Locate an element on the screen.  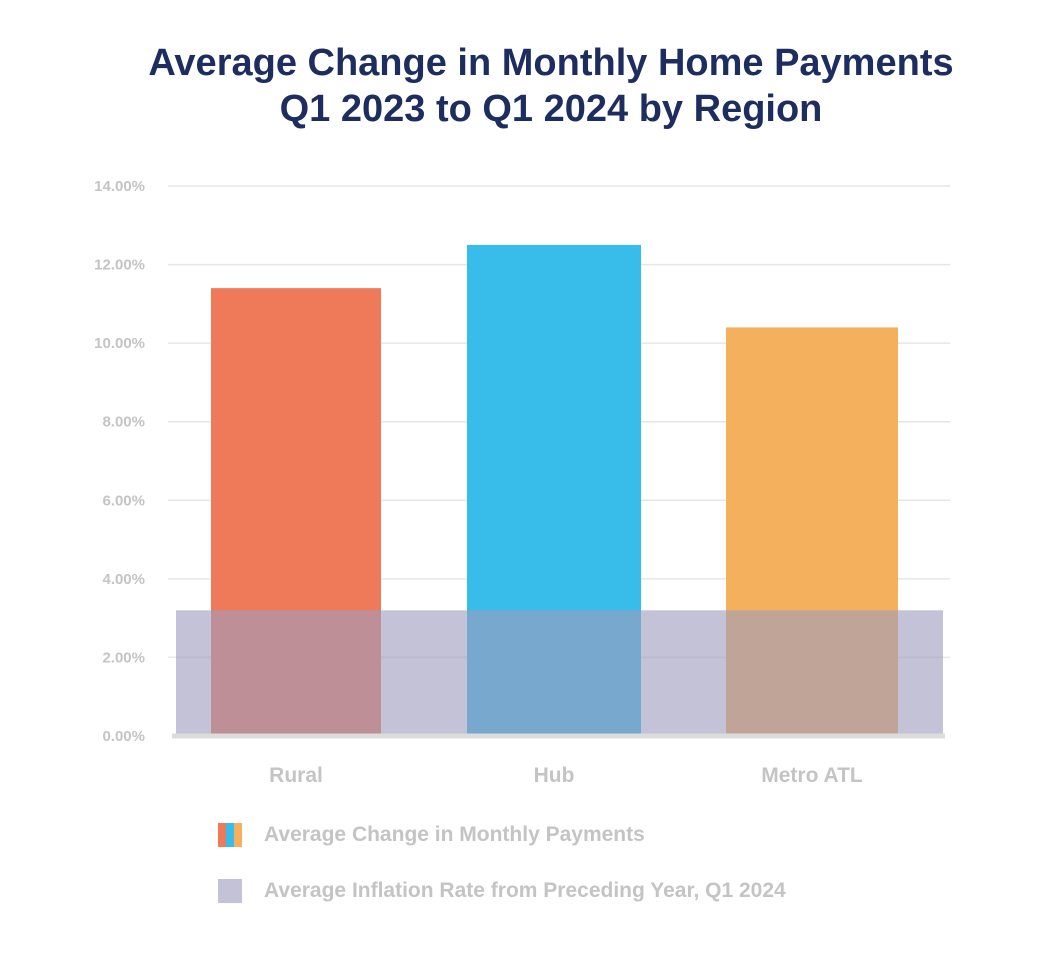
chart-title: Average Change in Monthly Home Payments is located at coordinates (551, 63).